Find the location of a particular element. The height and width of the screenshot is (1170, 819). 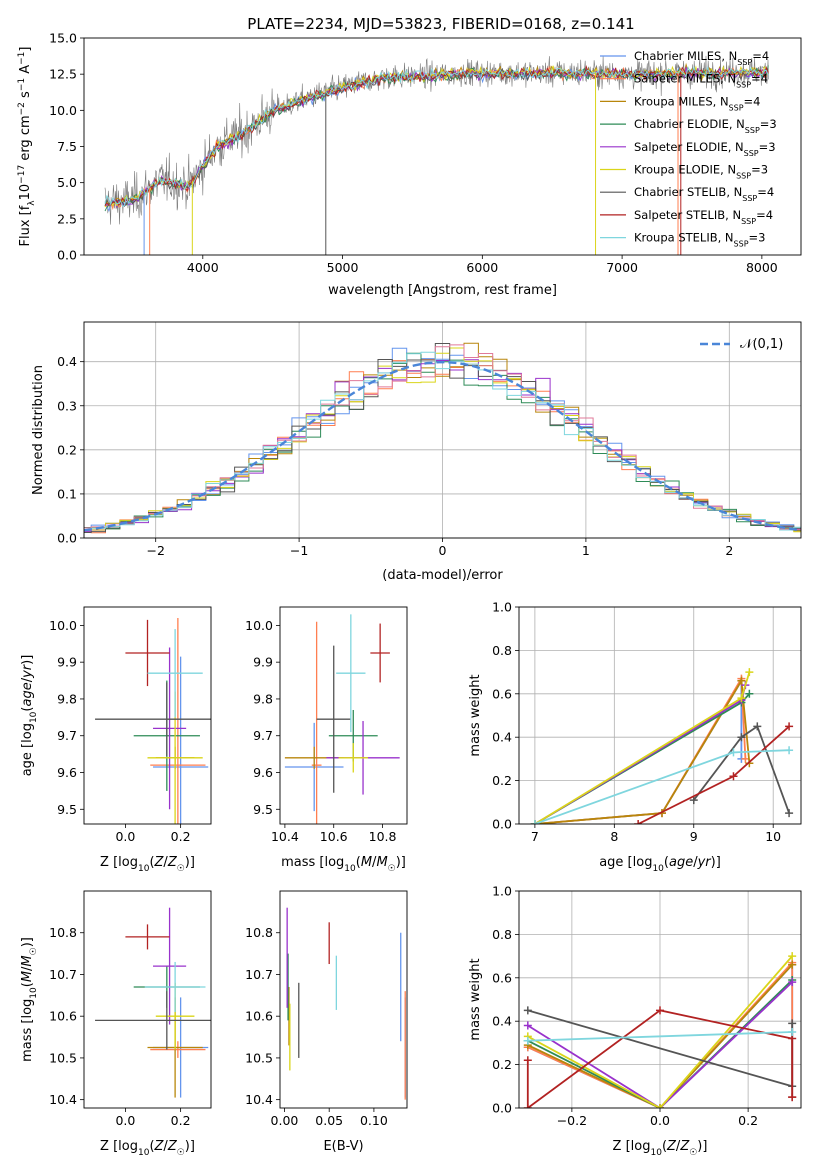

legend-model-name: Salpeter STELIB, N is located at coordinates (687, 215).